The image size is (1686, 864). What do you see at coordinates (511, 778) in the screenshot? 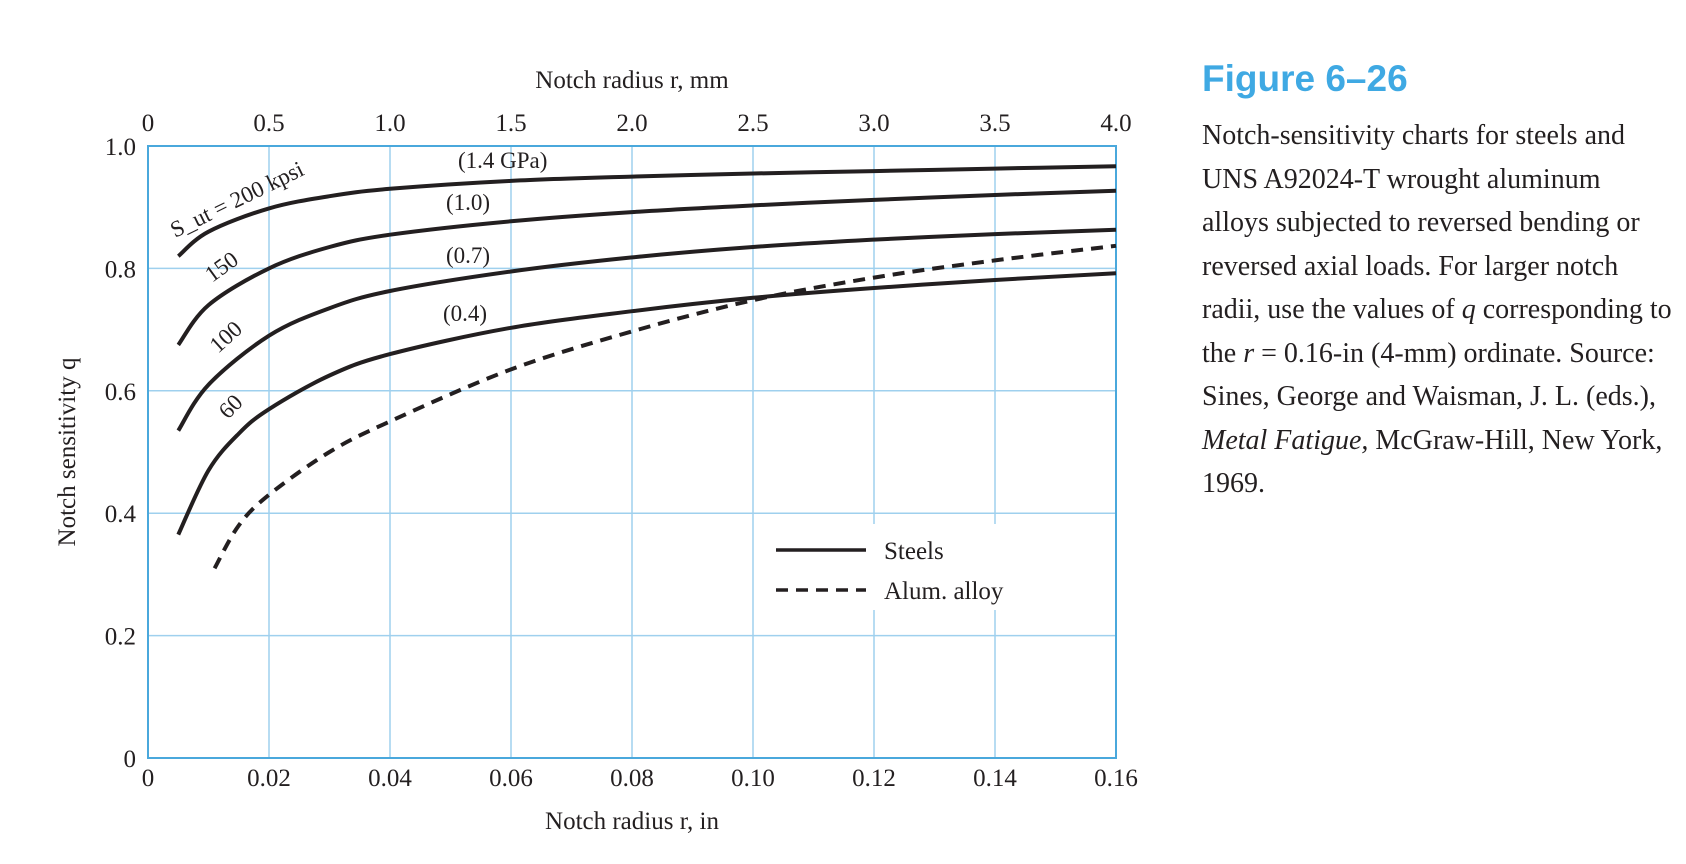
I see `x-tick-label: 0.06` at bounding box center [511, 778].